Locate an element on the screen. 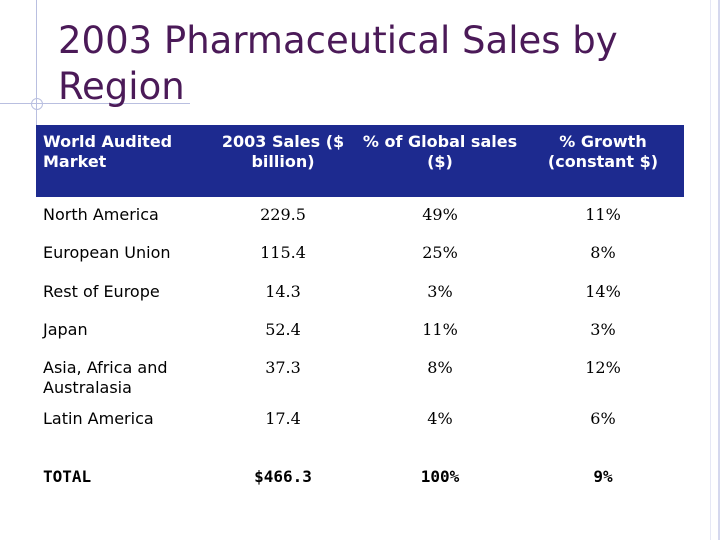 The height and width of the screenshot is (540, 720). region-name: European Union is located at coordinates (107, 252).